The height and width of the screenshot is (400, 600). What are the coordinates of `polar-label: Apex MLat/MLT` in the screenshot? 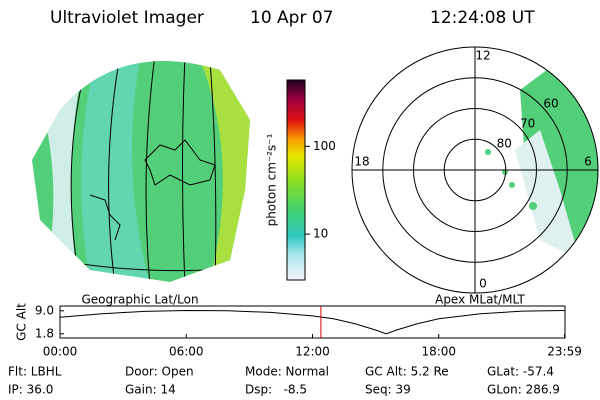 It's located at (480, 300).